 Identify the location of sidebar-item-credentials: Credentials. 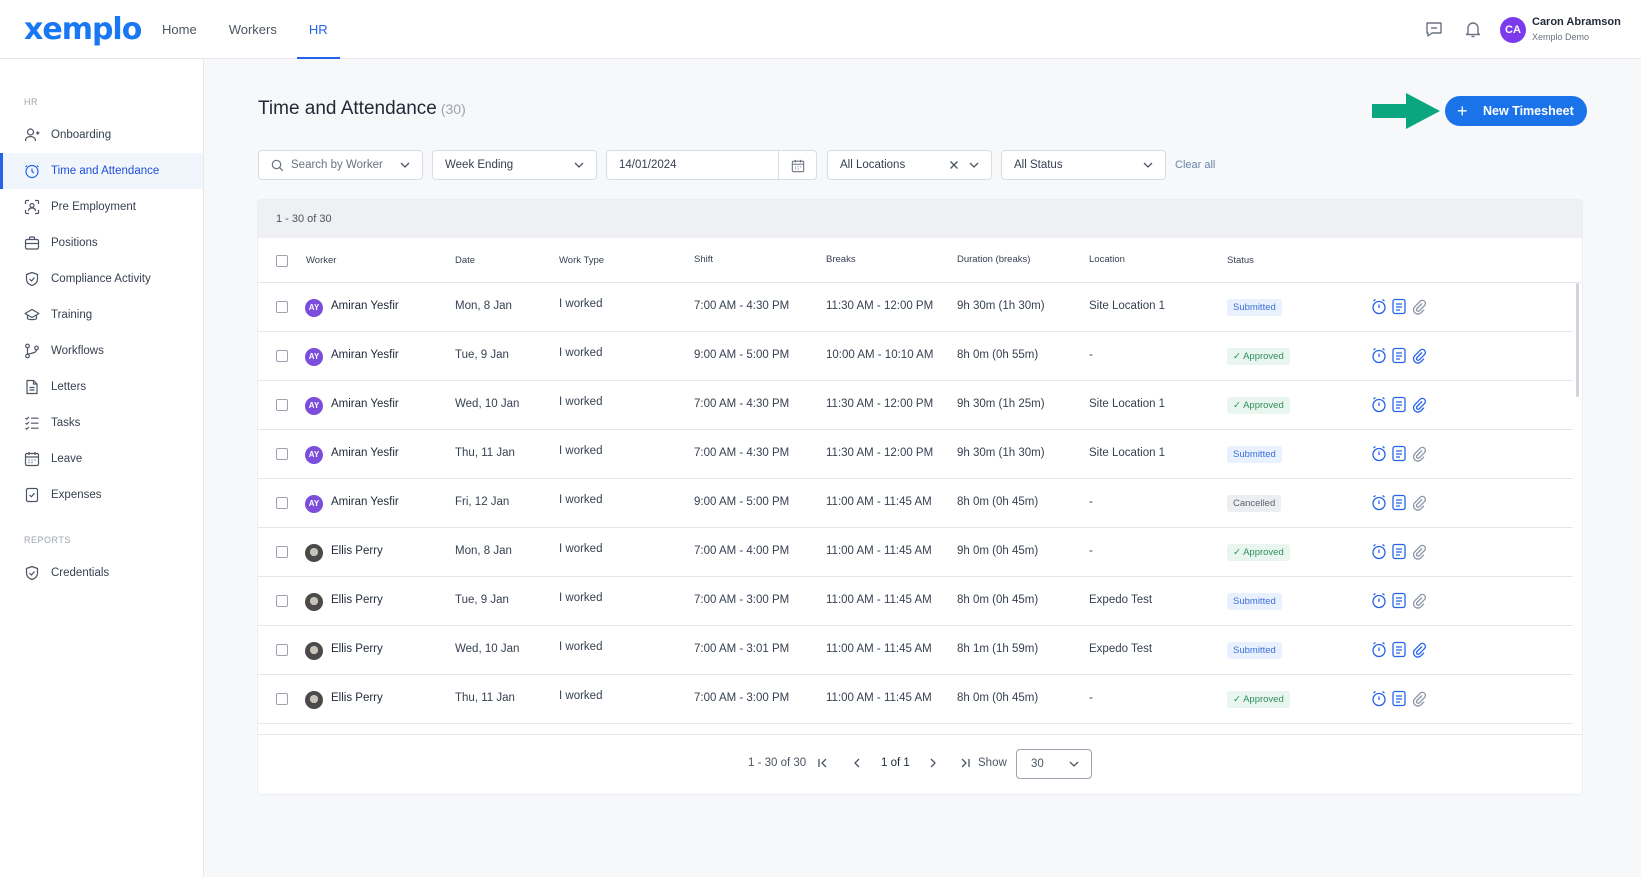
(101, 573).